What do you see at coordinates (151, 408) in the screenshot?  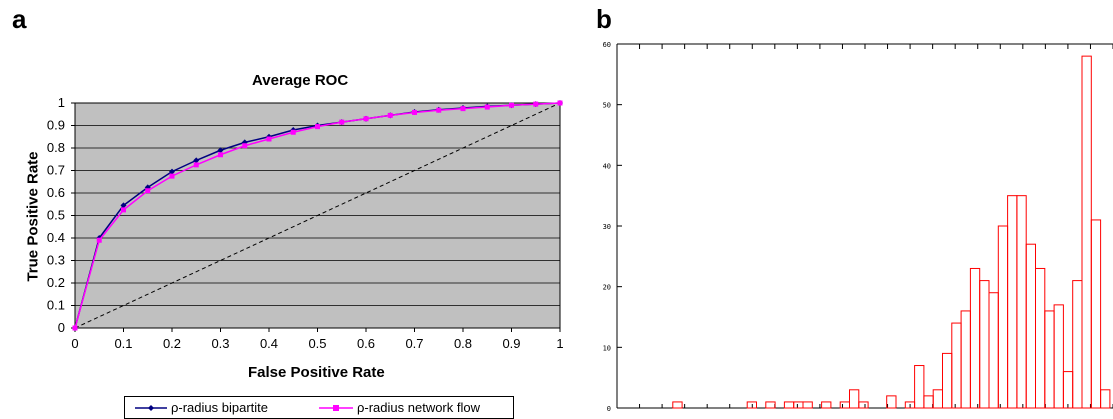 I see `legend-line-bipartite` at bounding box center [151, 408].